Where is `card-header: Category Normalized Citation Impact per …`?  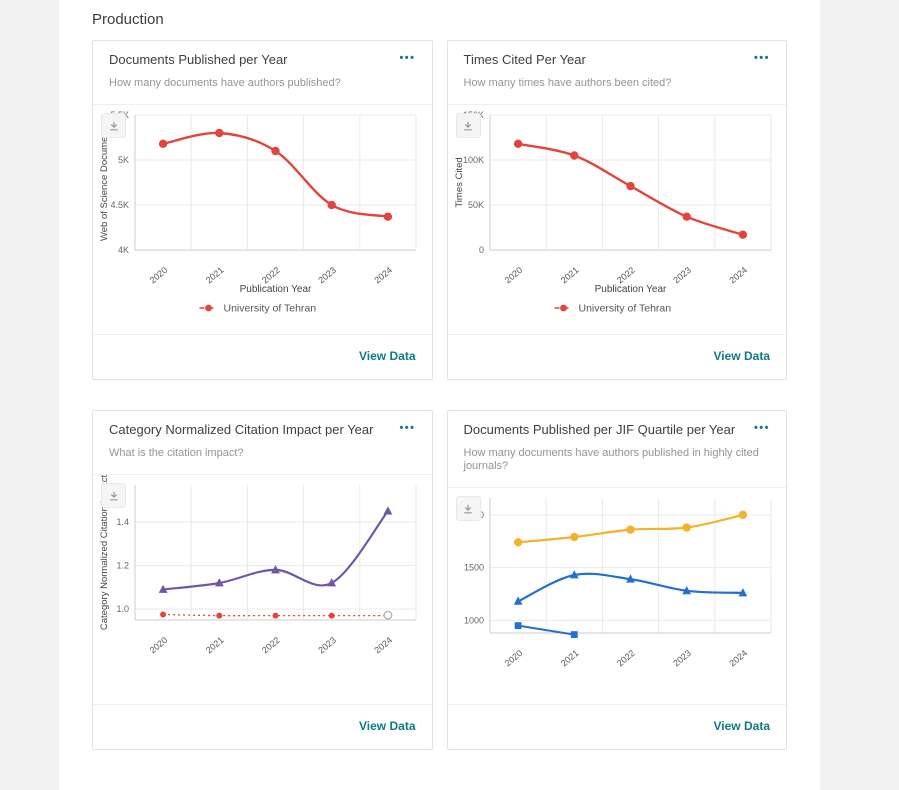
card-header: Category Normalized Citation Impact per … is located at coordinates (262, 443).